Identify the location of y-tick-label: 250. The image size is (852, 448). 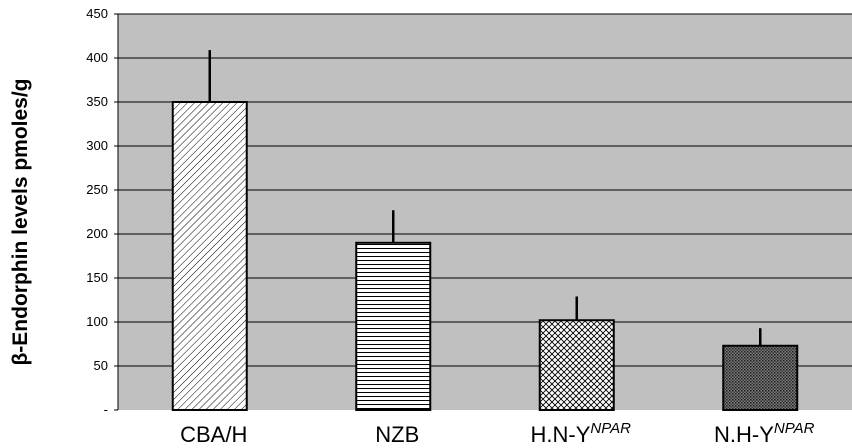
(97, 189).